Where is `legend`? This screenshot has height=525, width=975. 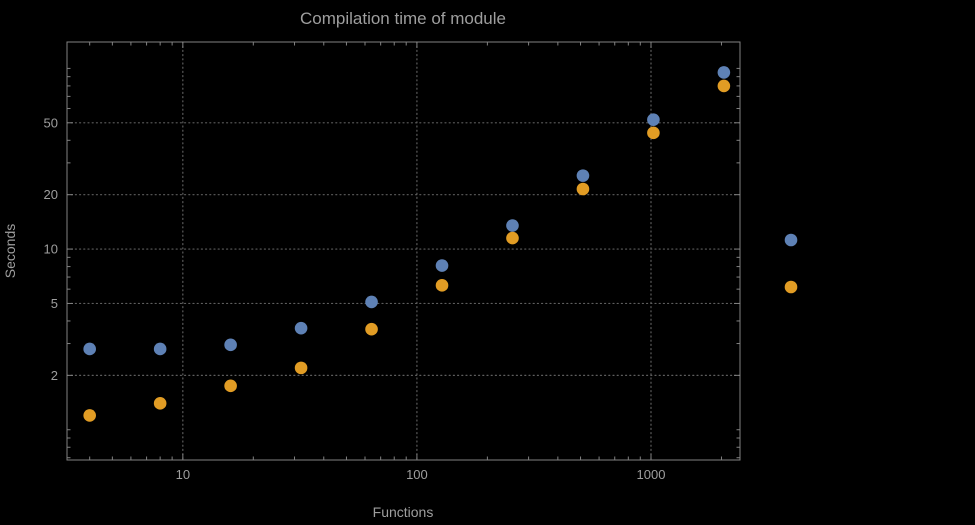 legend is located at coordinates (791, 263).